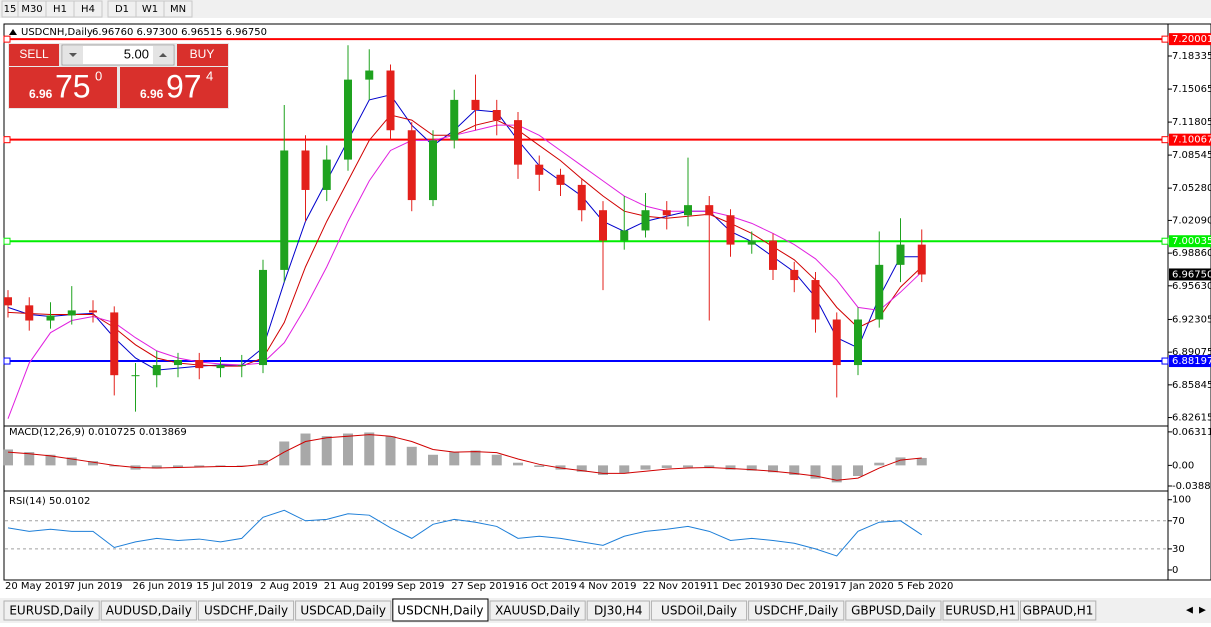 This screenshot has height=627, width=1211. I want to click on y-tick-label: 30, so click(1178, 549).